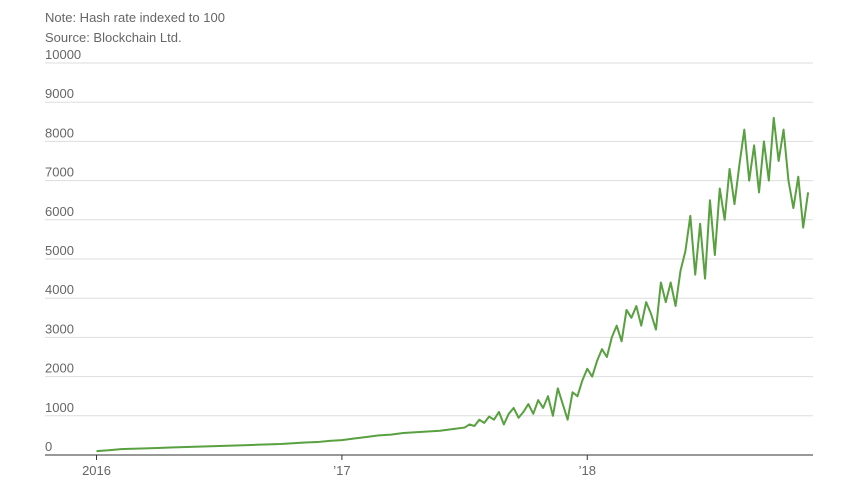 The width and height of the screenshot is (847, 491). What do you see at coordinates (59, 407) in the screenshot?
I see `y-tick-label: 1000` at bounding box center [59, 407].